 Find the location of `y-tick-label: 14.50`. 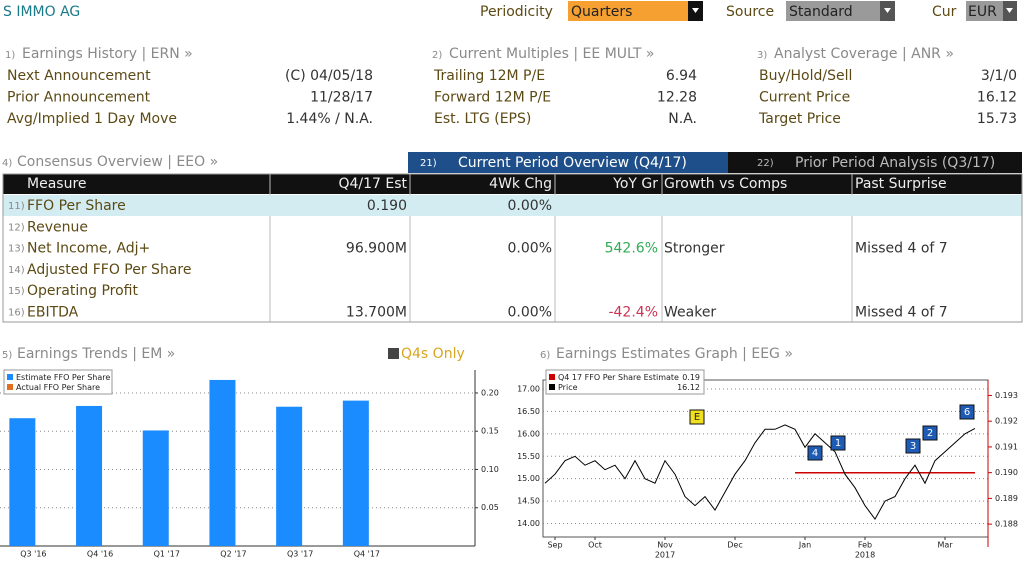

y-tick-label: 14.50 is located at coordinates (528, 501).